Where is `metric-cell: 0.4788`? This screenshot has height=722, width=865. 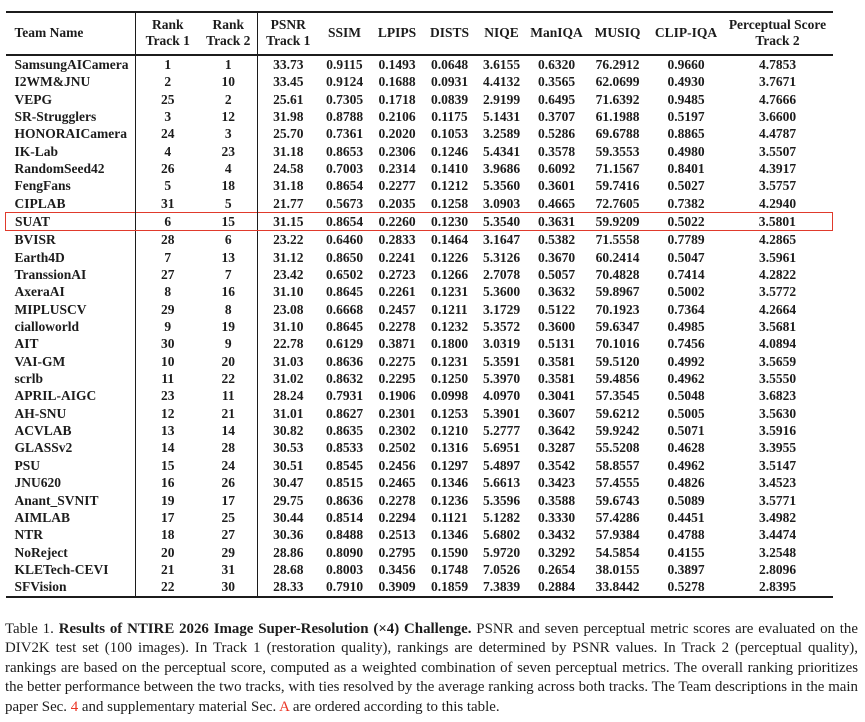 metric-cell: 0.4788 is located at coordinates (686, 535).